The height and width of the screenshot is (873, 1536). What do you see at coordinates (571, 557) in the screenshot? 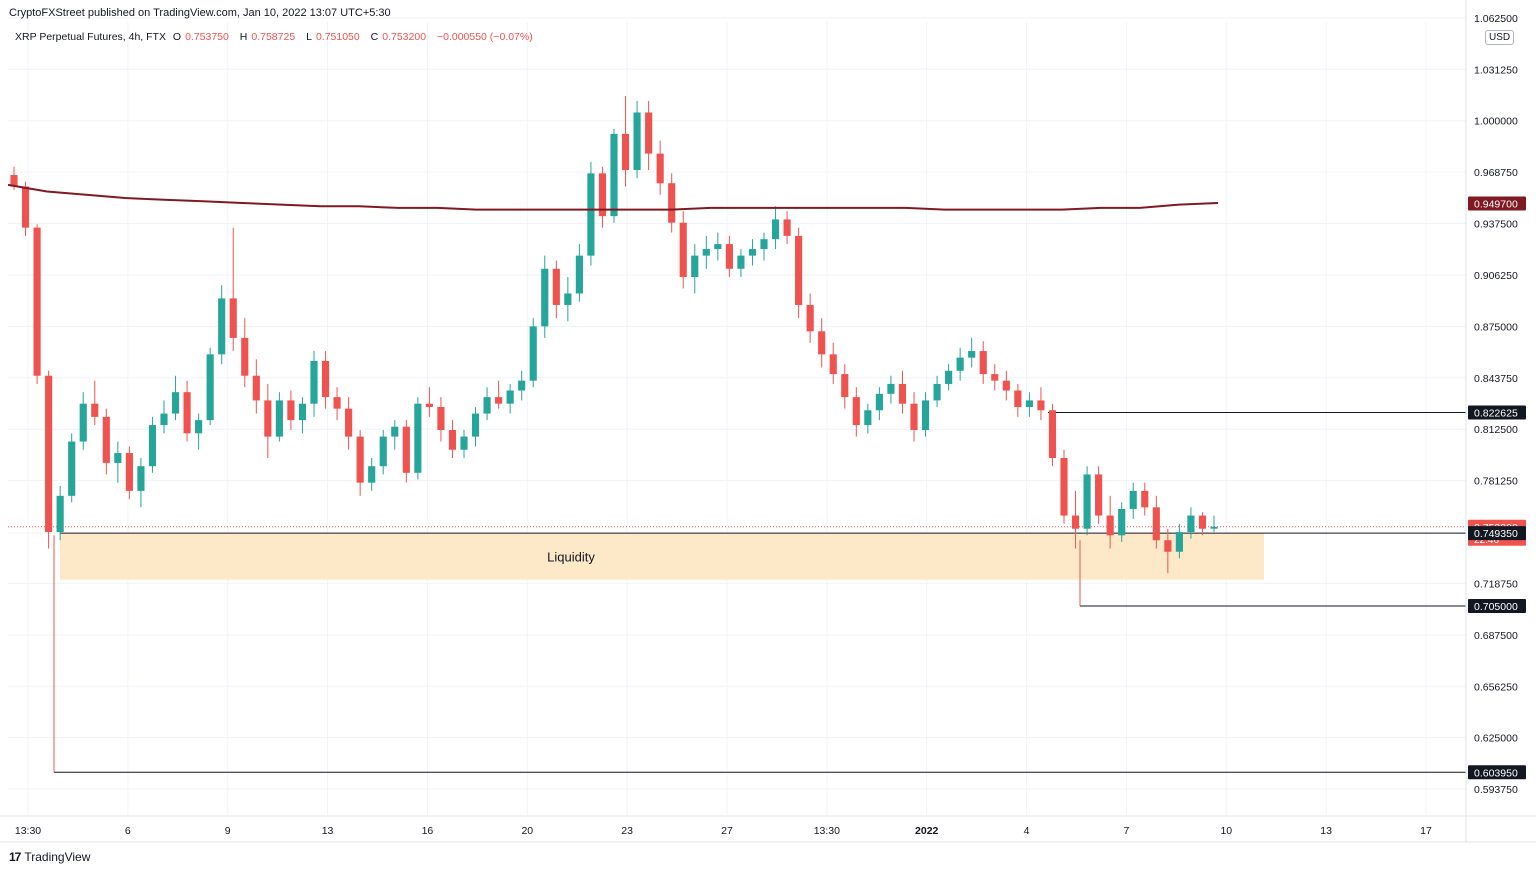
I see `liquidity-zone-label: Liquidity` at bounding box center [571, 557].